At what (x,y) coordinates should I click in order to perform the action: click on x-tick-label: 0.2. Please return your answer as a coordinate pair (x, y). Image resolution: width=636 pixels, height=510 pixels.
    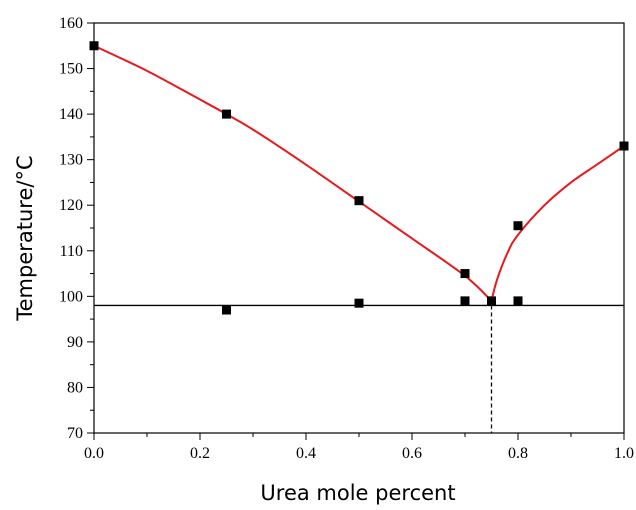
    Looking at the image, I should click on (200, 453).